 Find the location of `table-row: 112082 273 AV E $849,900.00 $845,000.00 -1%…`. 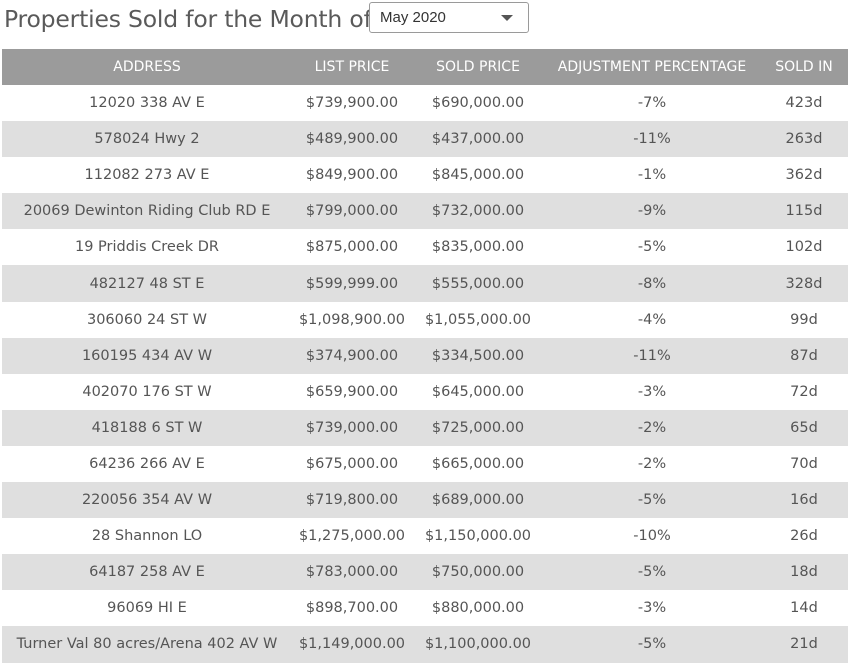

table-row: 112082 273 AV E $849,900.00 $845,000.00 -1%… is located at coordinates (425, 175).